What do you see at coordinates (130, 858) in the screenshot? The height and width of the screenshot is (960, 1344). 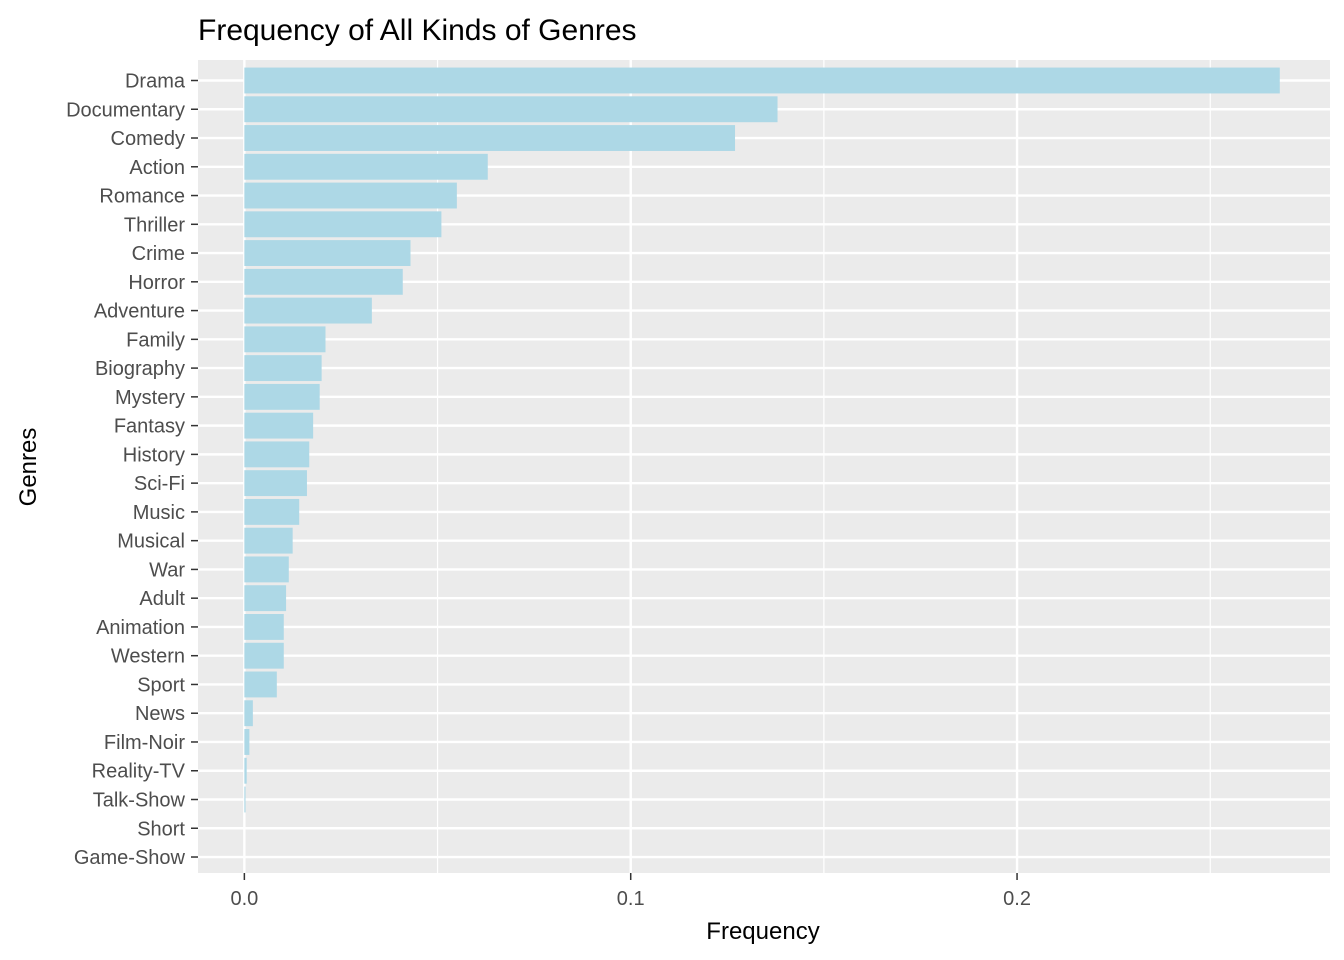 I see `y-tick-label: Game-Show` at bounding box center [130, 858].